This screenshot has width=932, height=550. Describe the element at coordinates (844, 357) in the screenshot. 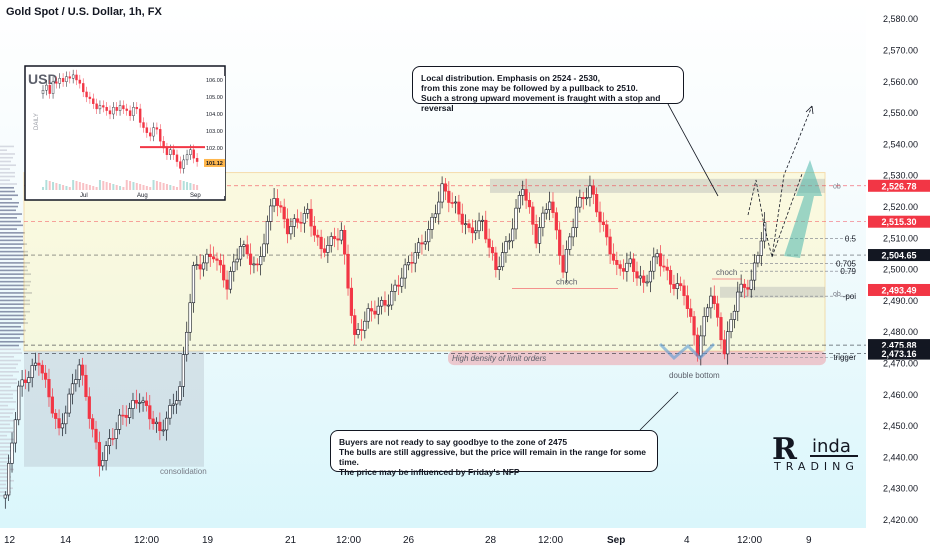

I see `level-label: trigger` at that location.